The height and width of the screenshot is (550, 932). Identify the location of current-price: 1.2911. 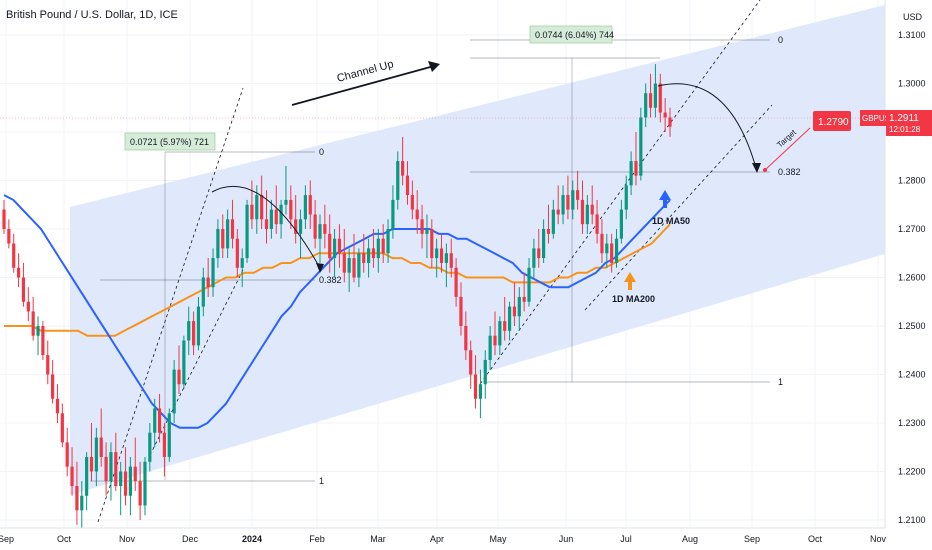
(904, 118).